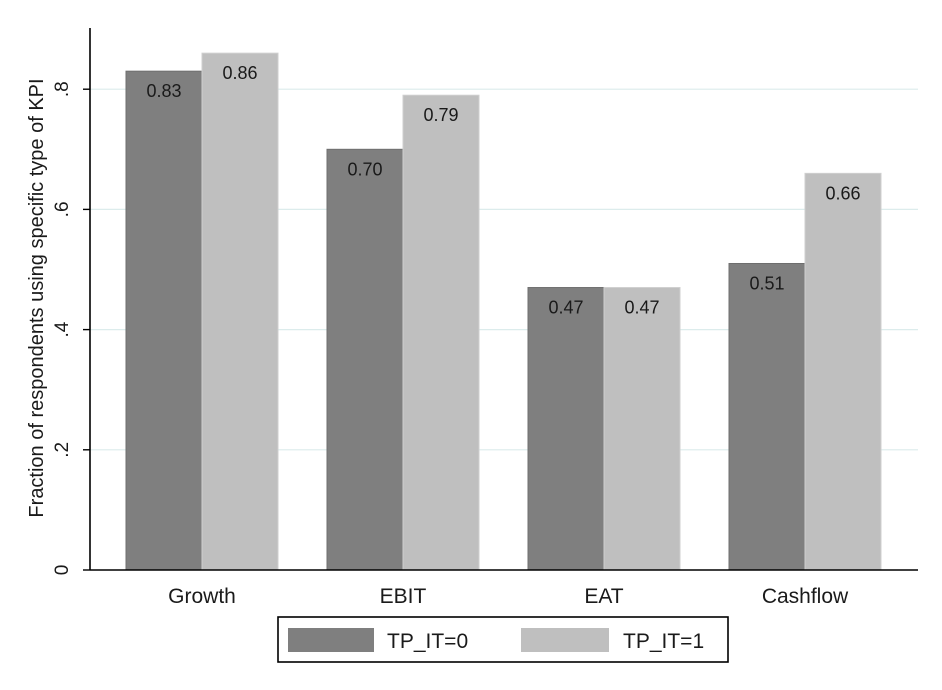 The width and height of the screenshot is (942, 690). I want to click on y-tick-label: .2, so click(62, 450).